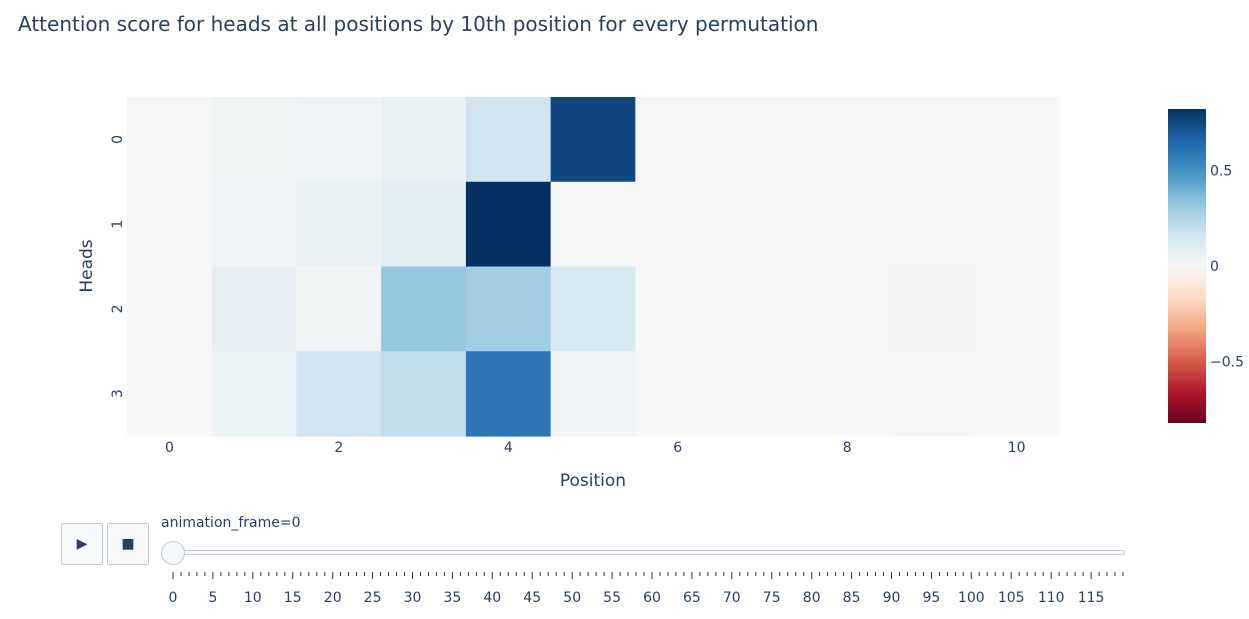  Describe the element at coordinates (1017, 448) in the screenshot. I see `x-tick-label: 10` at that location.